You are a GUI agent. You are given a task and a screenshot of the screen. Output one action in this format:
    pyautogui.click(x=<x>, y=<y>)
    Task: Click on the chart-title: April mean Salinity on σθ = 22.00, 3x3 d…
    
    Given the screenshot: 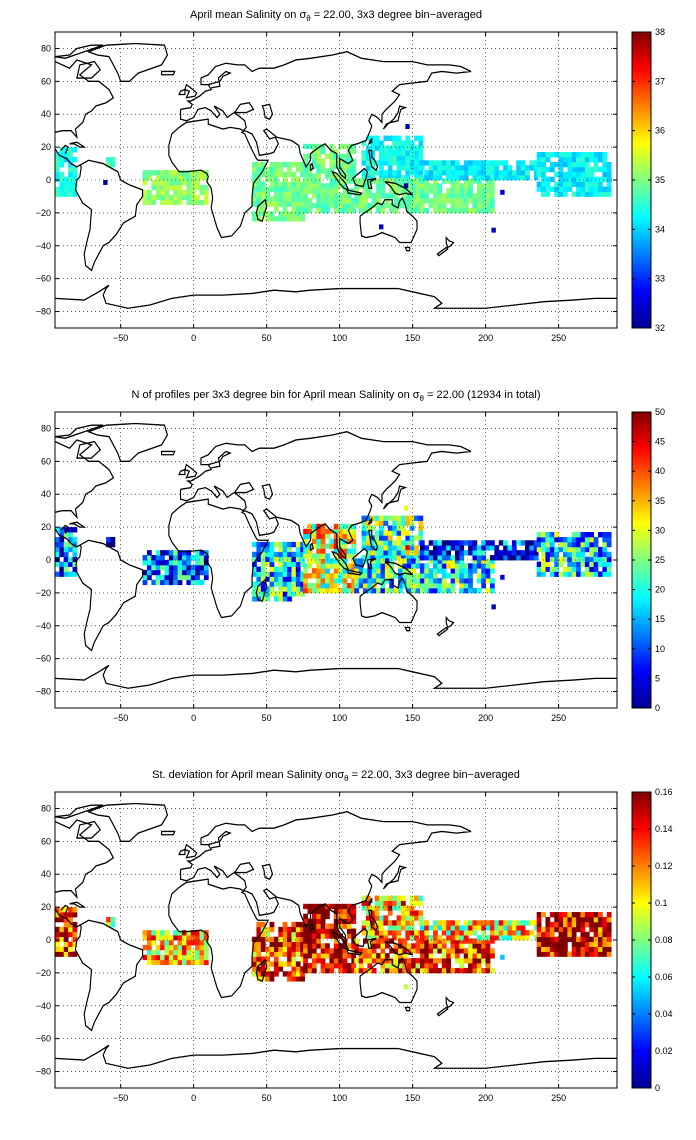 What is the action you would take?
    pyautogui.click(x=336, y=16)
    